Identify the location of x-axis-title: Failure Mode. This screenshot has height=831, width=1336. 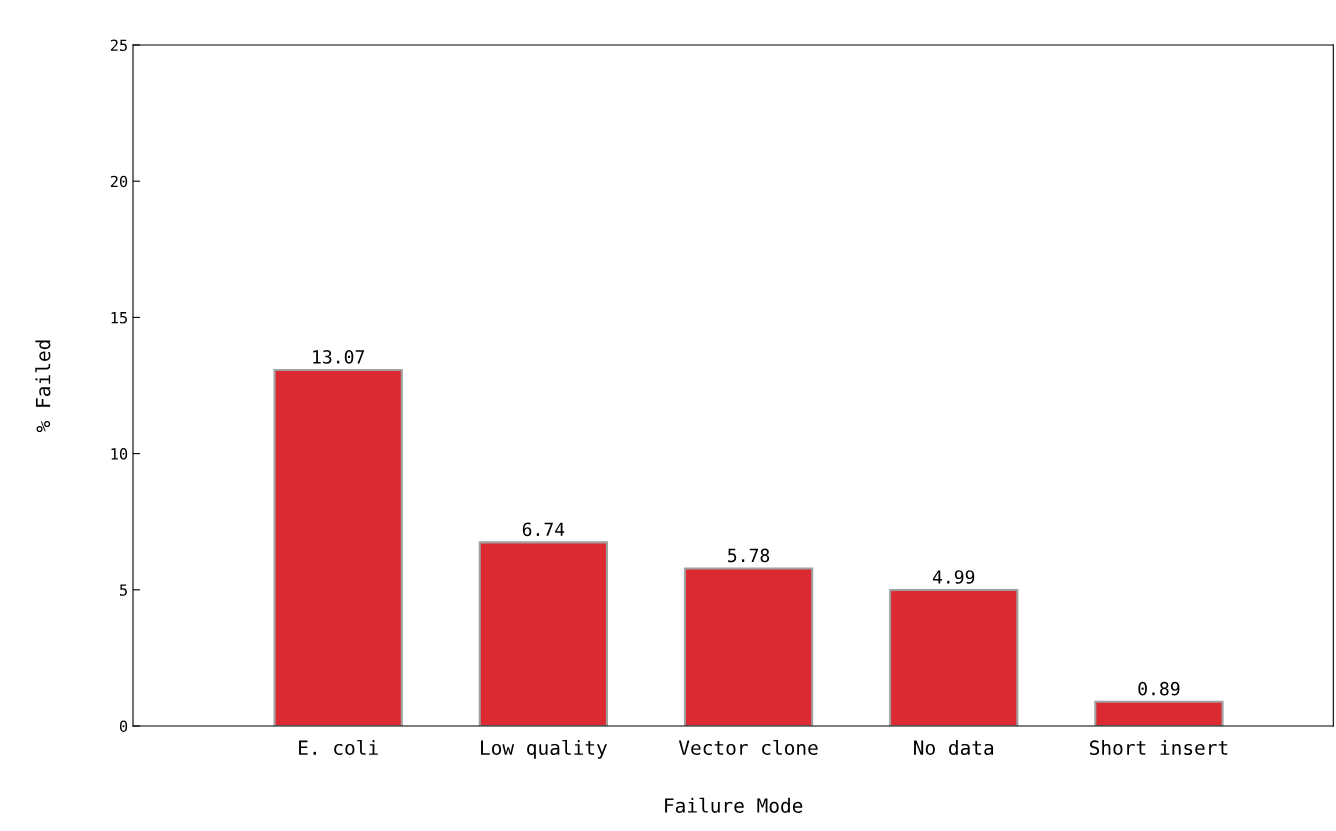
(734, 805).